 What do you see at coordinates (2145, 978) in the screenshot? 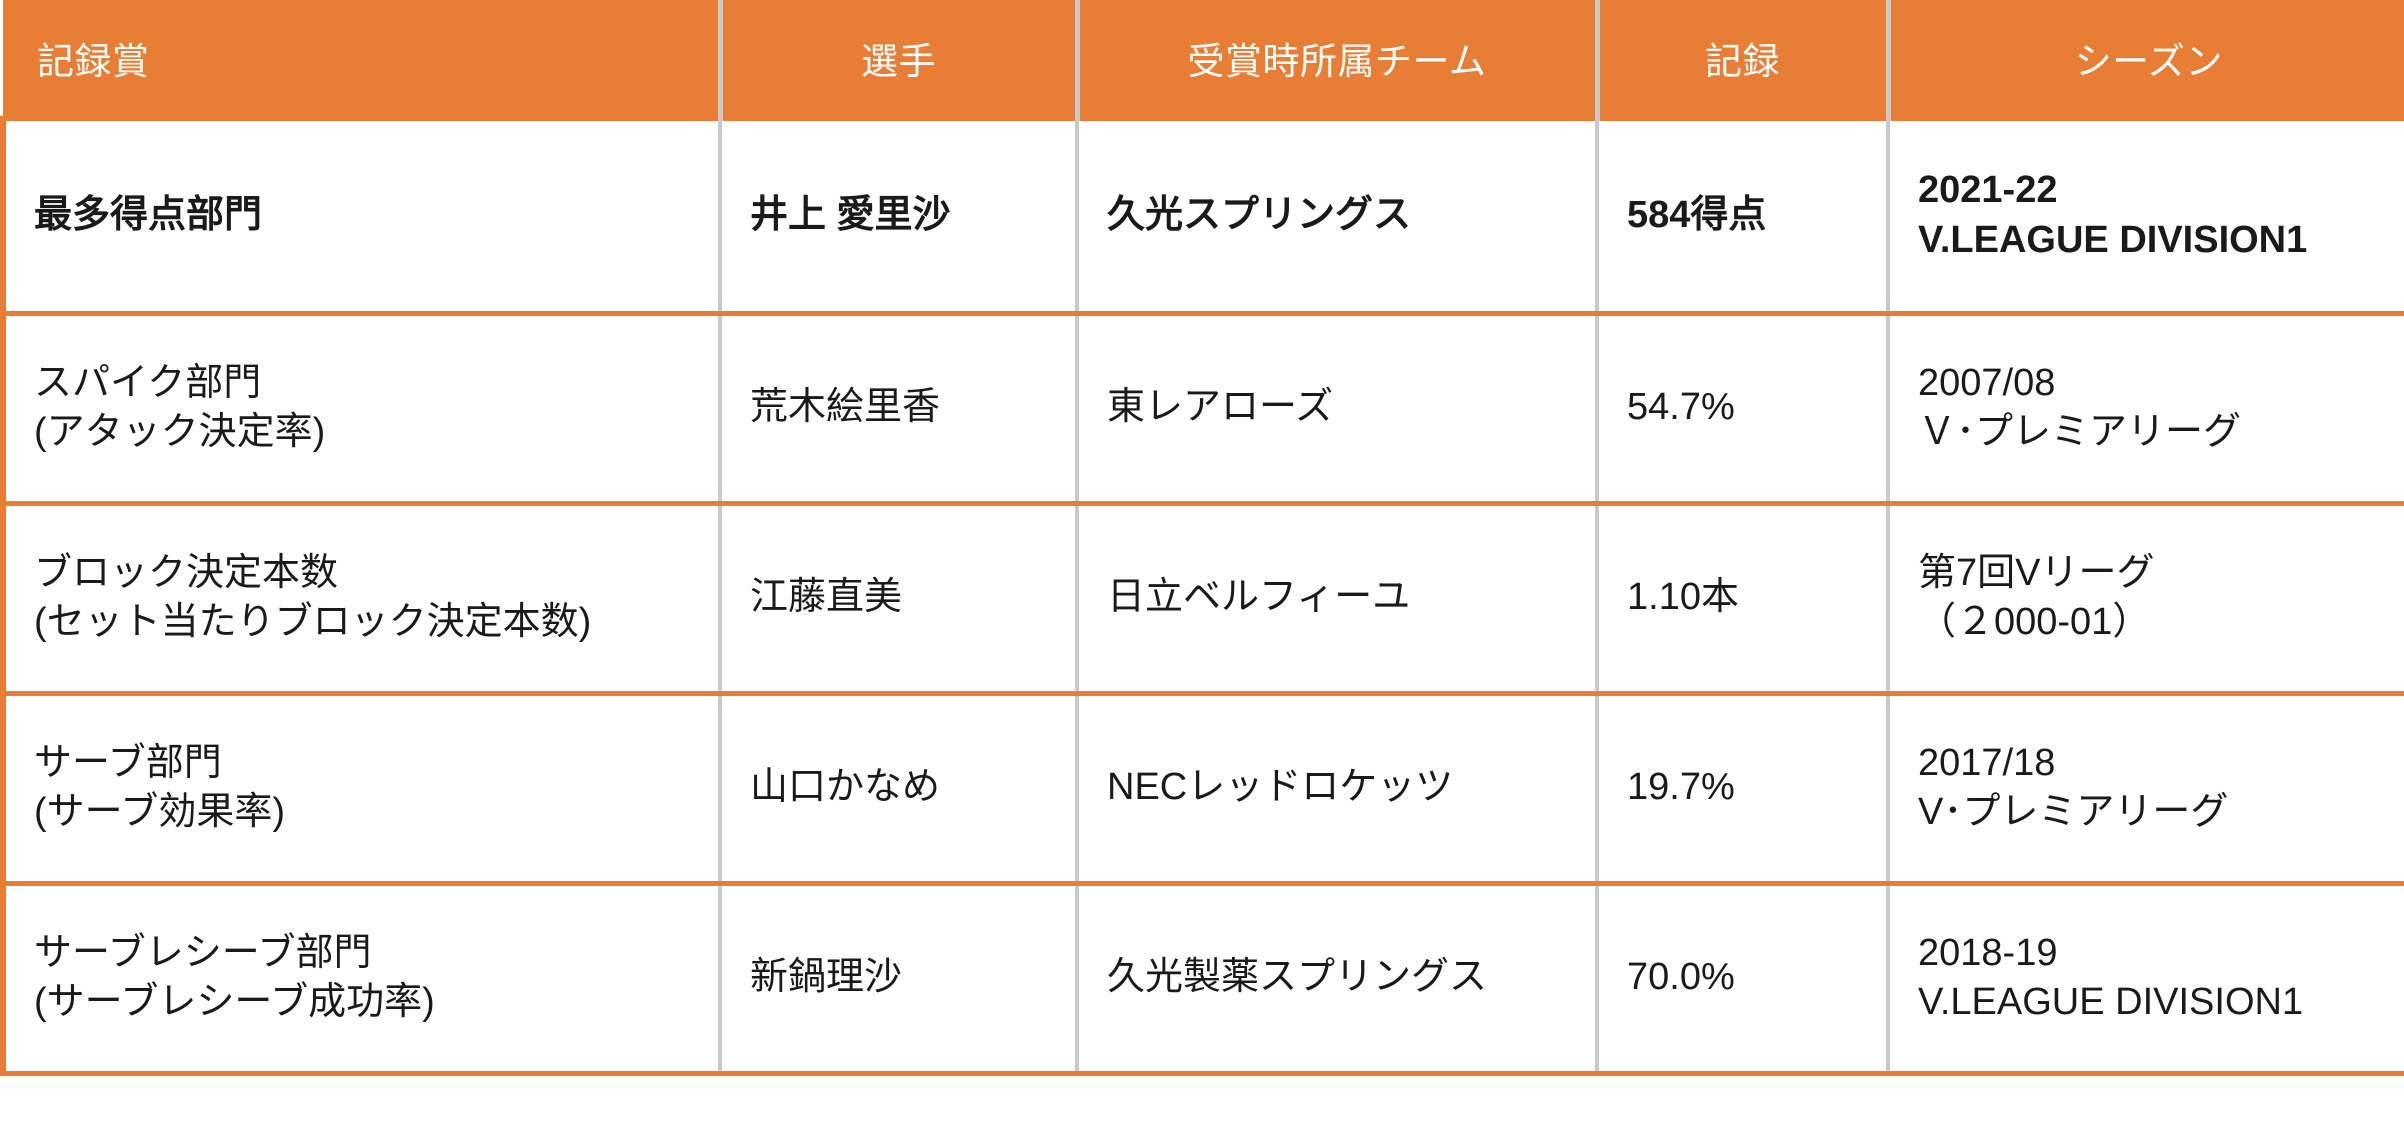
I see `cell-season: 2018-19 V.LEAGUE DIVISION1` at bounding box center [2145, 978].